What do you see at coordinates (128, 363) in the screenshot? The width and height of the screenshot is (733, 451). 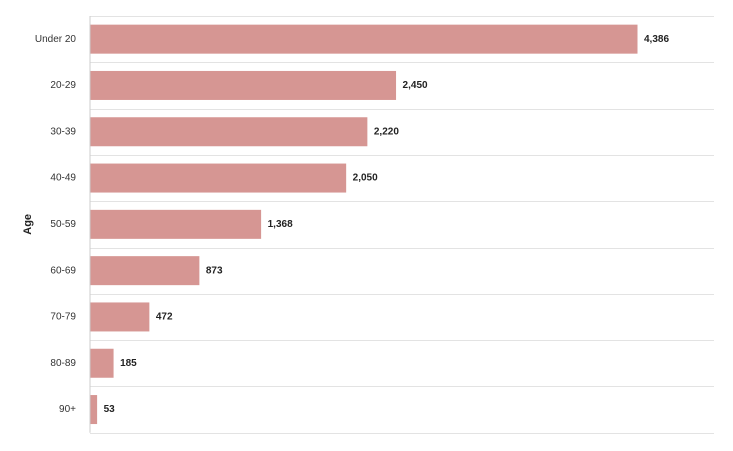 I see `value-label: 185` at bounding box center [128, 363].